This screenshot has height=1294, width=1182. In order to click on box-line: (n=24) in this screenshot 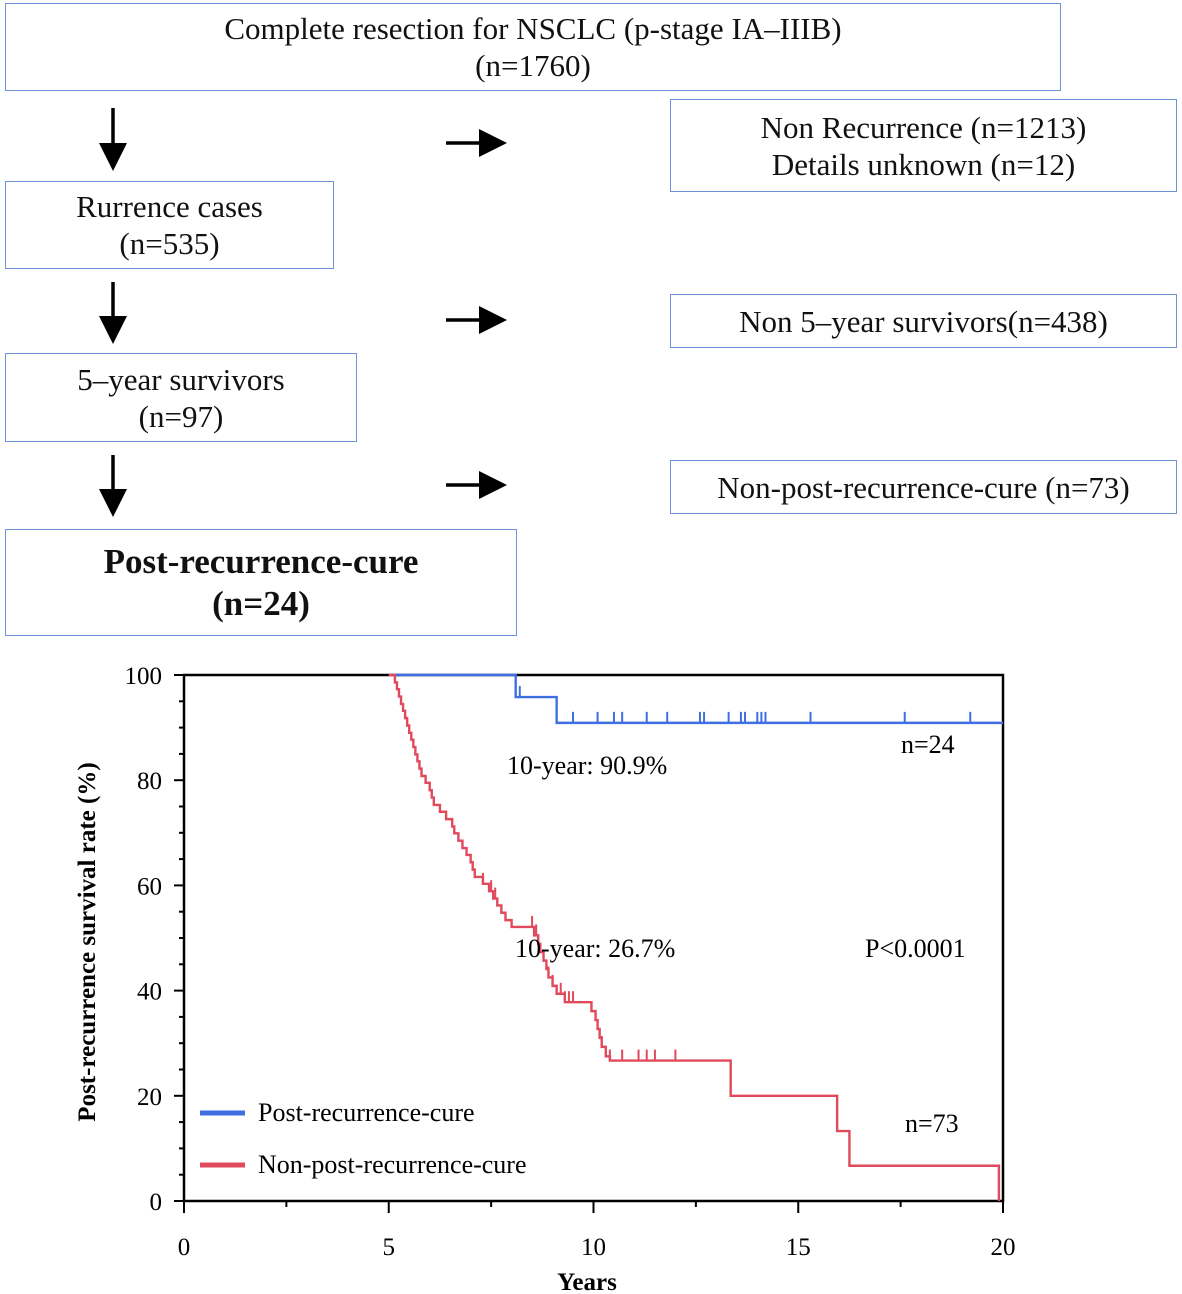, I will do `click(261, 603)`.